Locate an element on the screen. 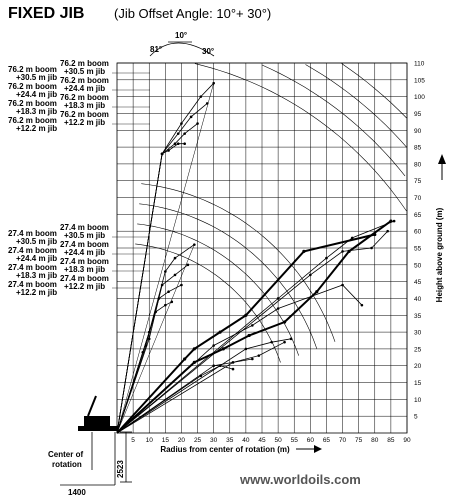 Image resolution: width=460 pixels, height=499 pixels. x-tick-label: 75 is located at coordinates (359, 440).